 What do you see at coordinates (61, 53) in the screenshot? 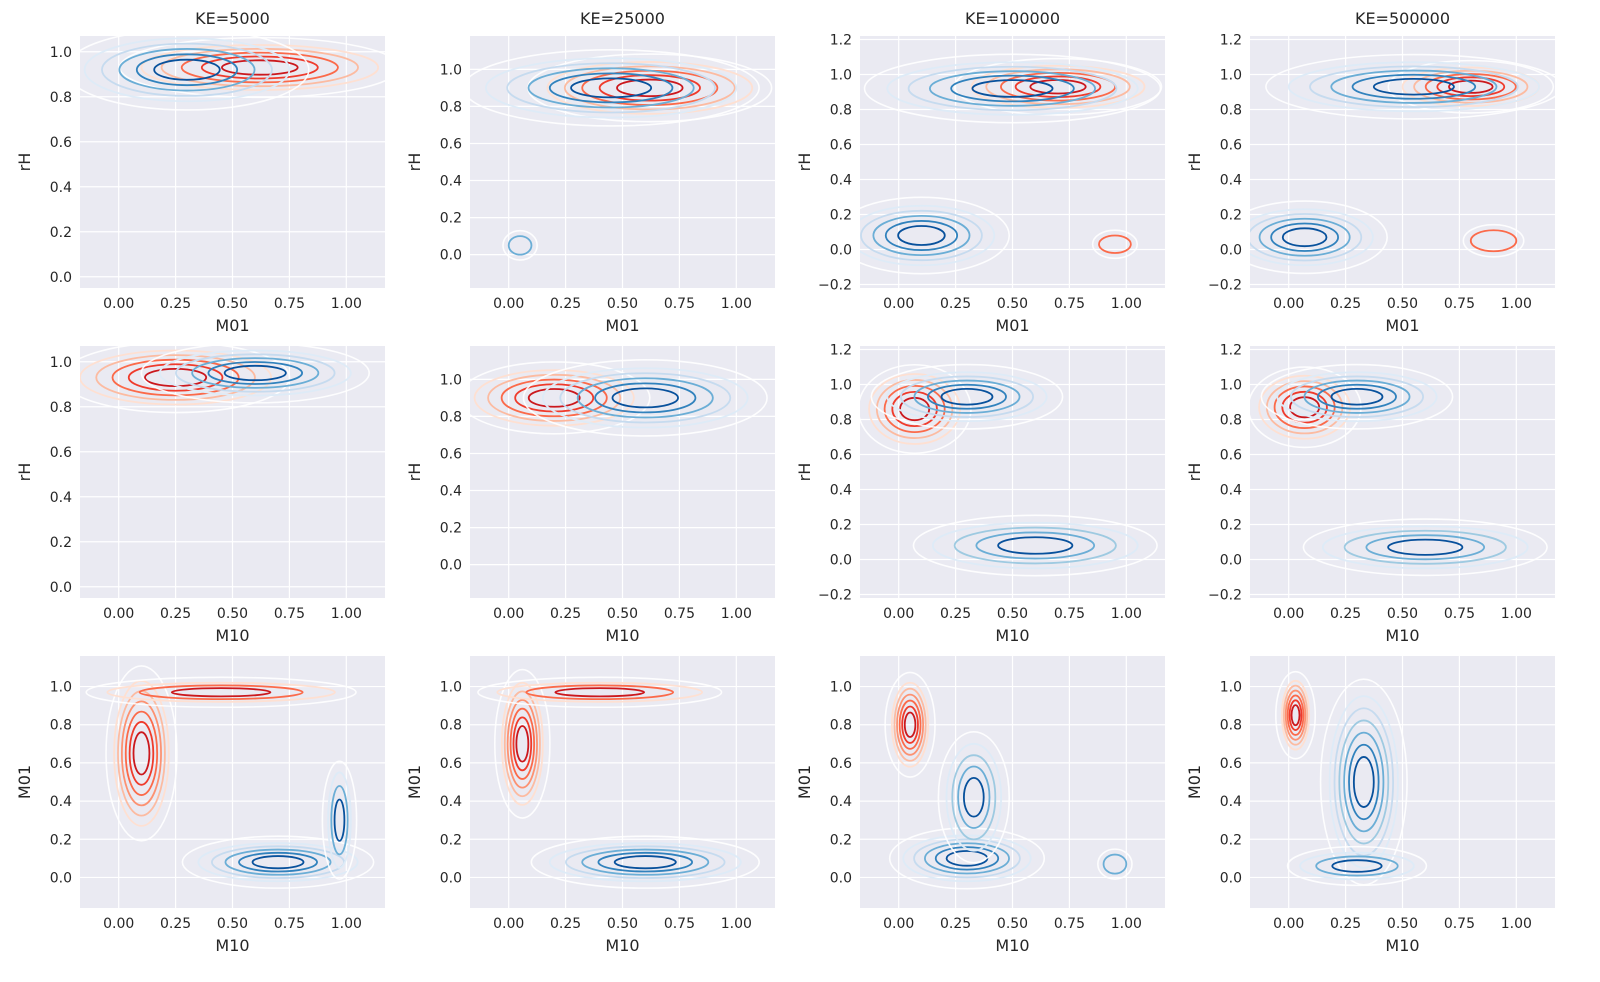
I see `panel-r0-c0-ytick-label: 1.0` at bounding box center [61, 53].